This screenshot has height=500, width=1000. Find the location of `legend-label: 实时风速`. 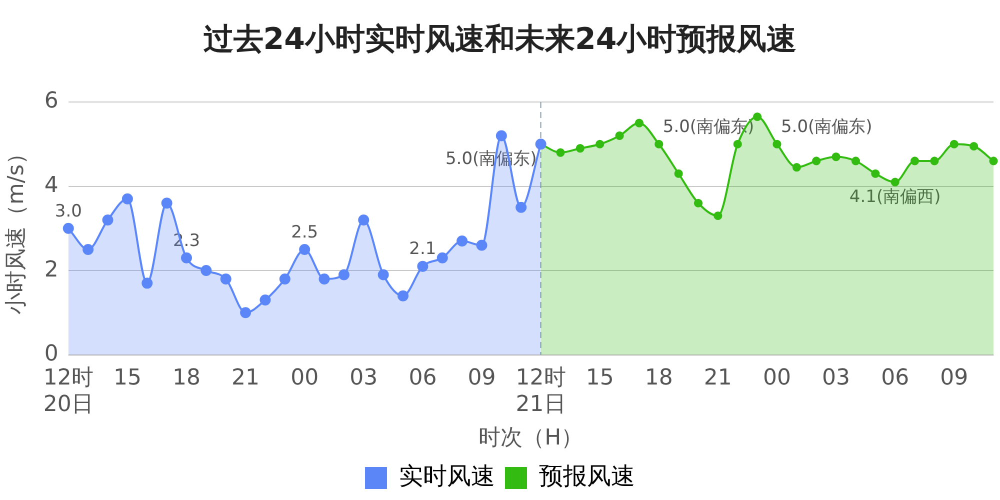

legend-label: 实时风速 is located at coordinates (447, 476).